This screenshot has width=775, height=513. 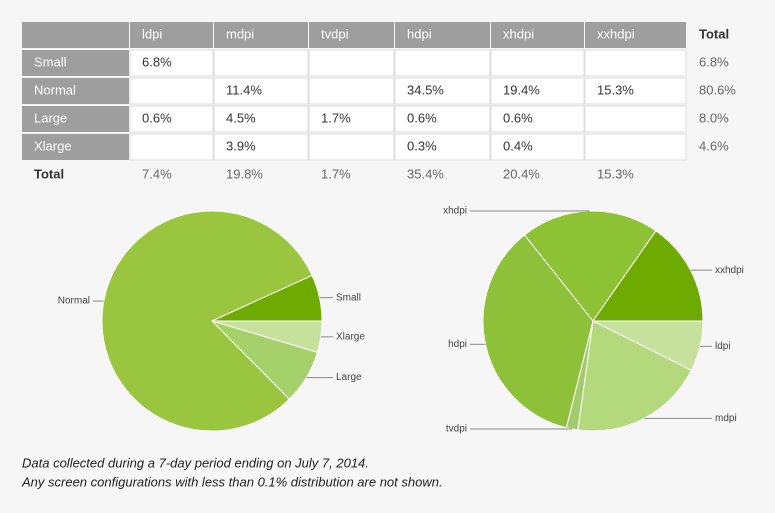 I want to click on row-header: Xlarge, so click(x=53, y=145).